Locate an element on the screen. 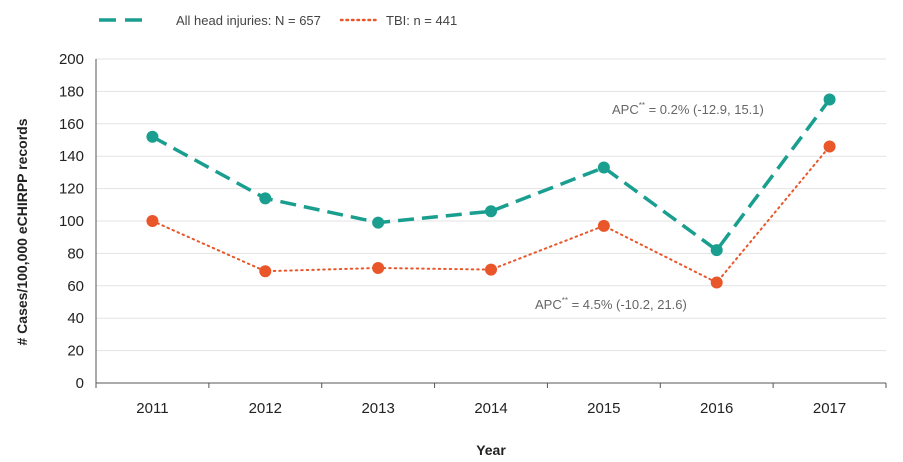 The height and width of the screenshot is (462, 903). x-tick-label: 2015 is located at coordinates (603, 408).